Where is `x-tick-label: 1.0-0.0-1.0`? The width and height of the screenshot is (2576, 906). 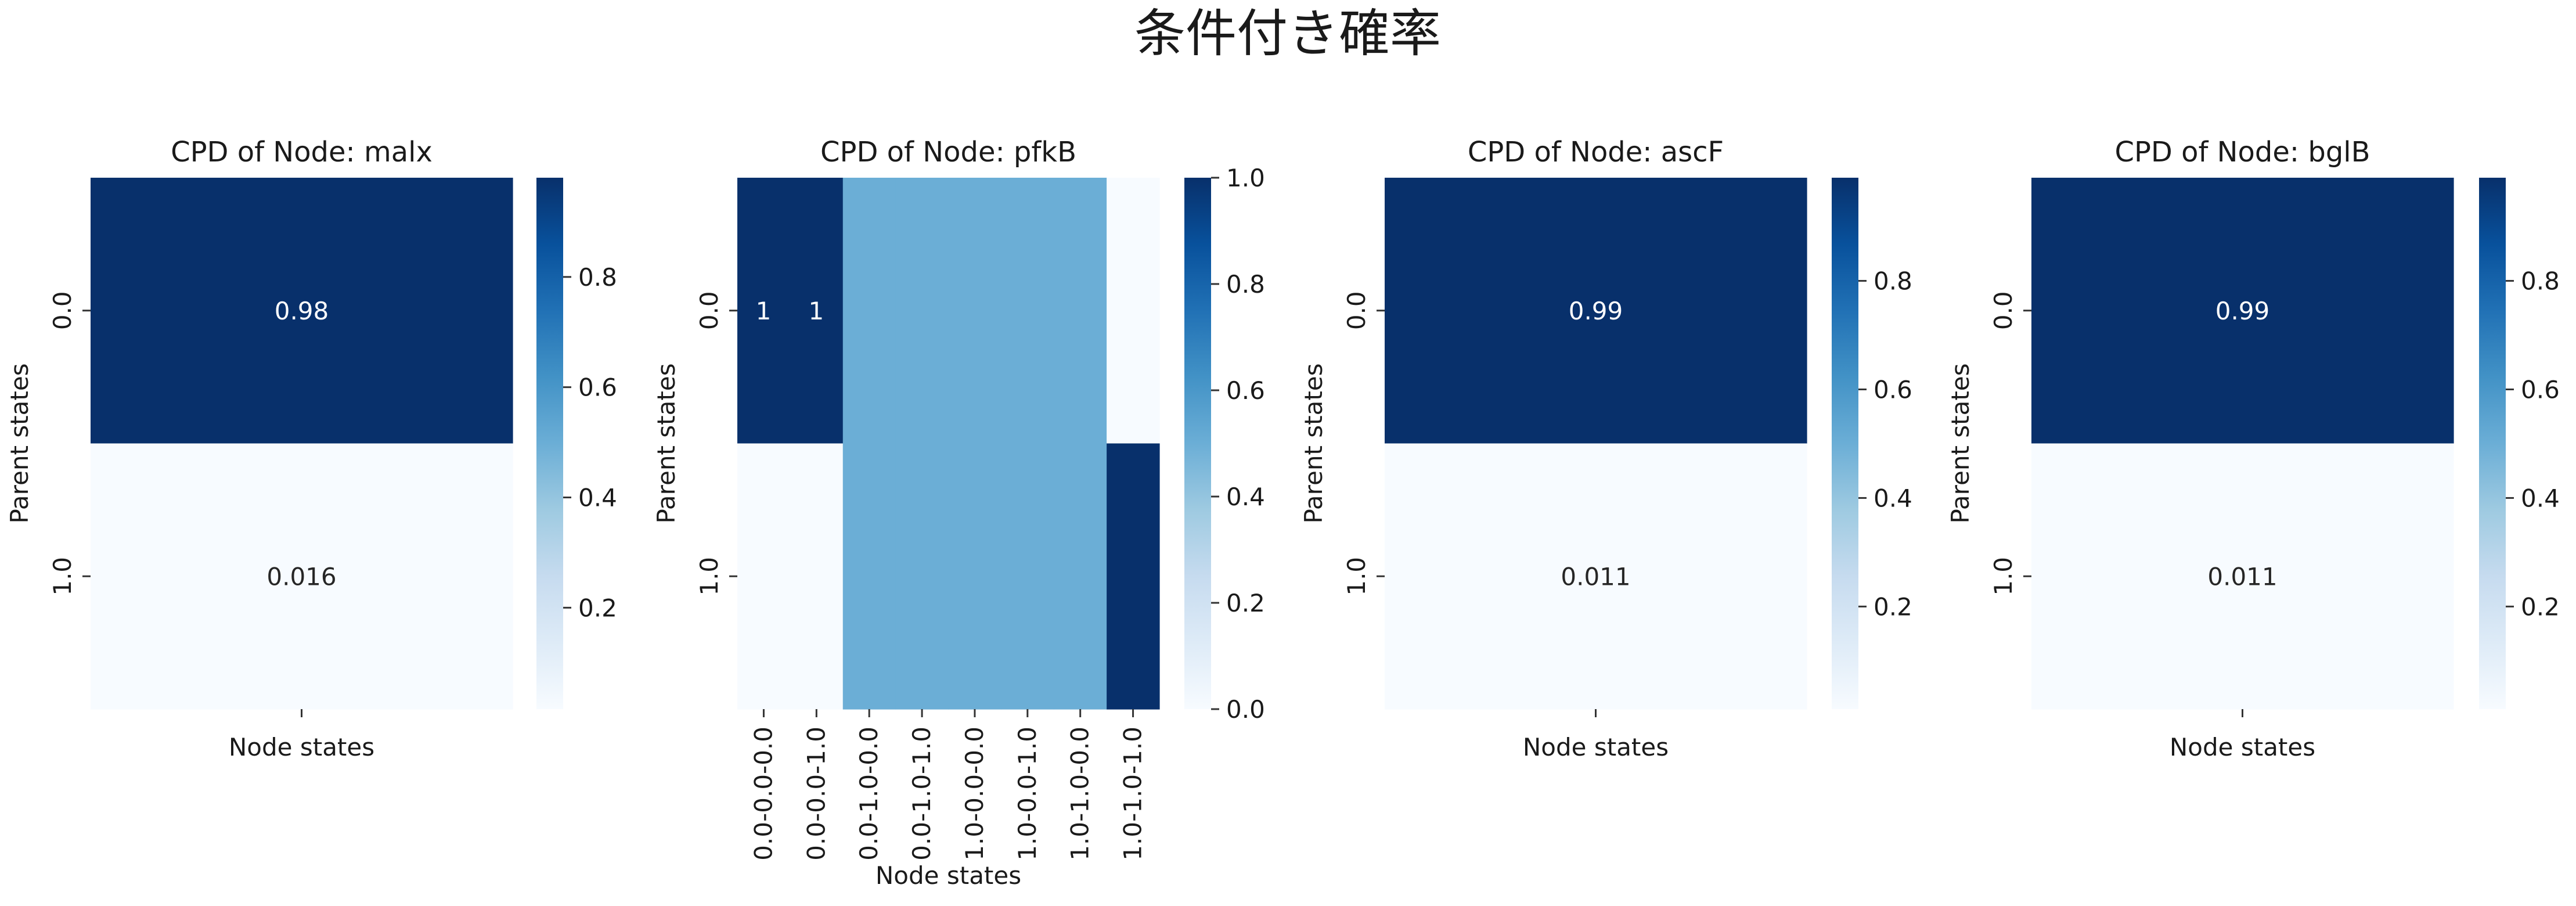 x-tick-label: 1.0-0.0-1.0 is located at coordinates (1027, 794).